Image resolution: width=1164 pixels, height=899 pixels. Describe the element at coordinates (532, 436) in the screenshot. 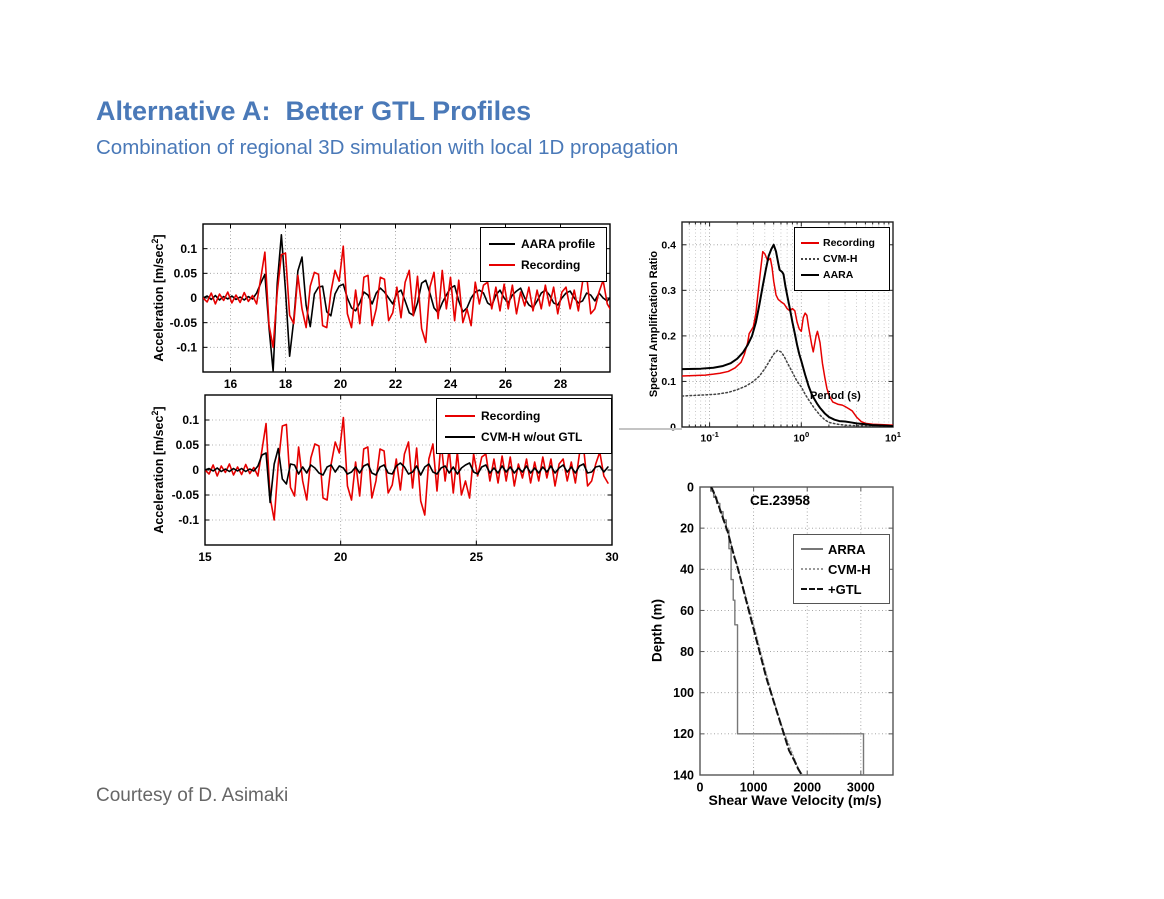

I see `legend-label: CVM-H w/out GTL` at that location.